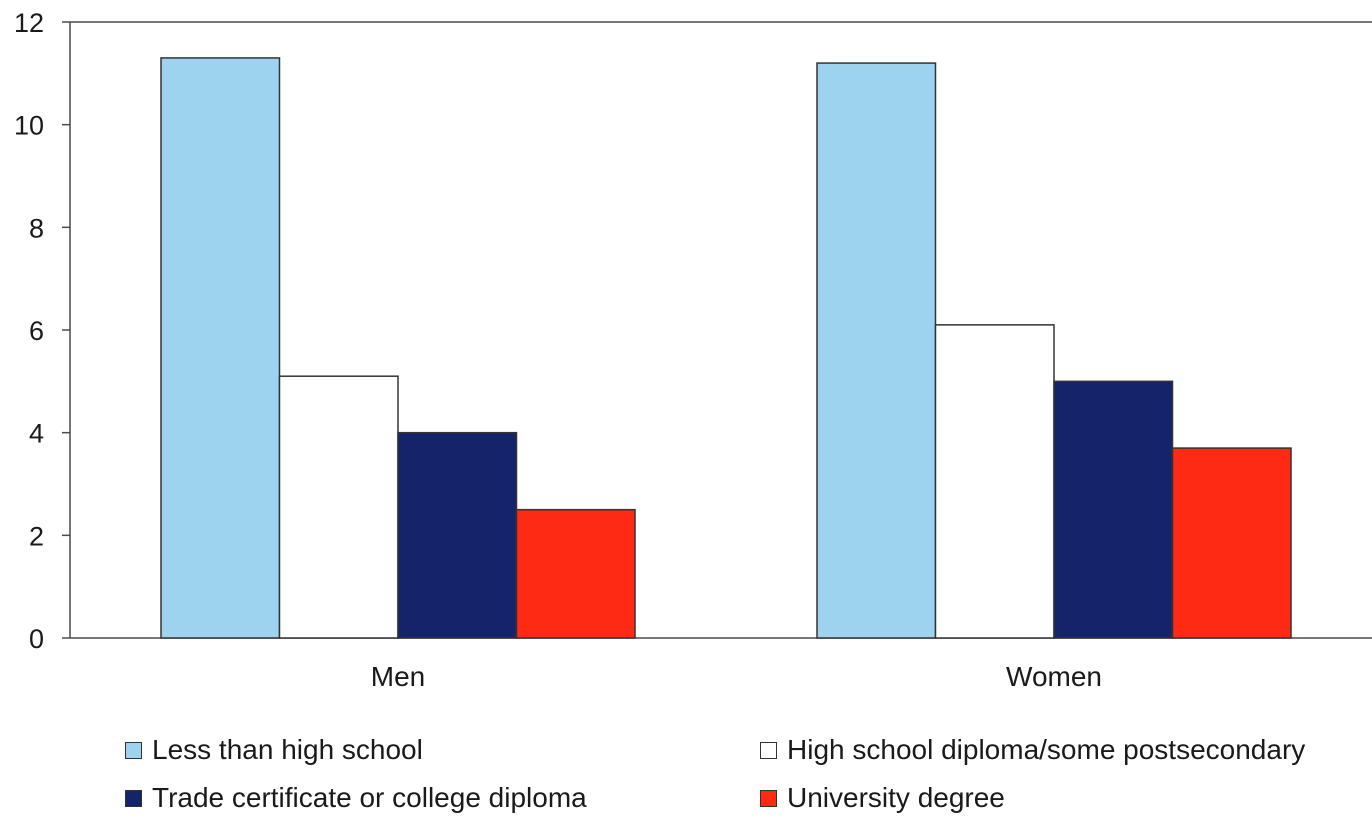 The height and width of the screenshot is (818, 1372). I want to click on x-axis-categories: Men Women, so click(736, 676).